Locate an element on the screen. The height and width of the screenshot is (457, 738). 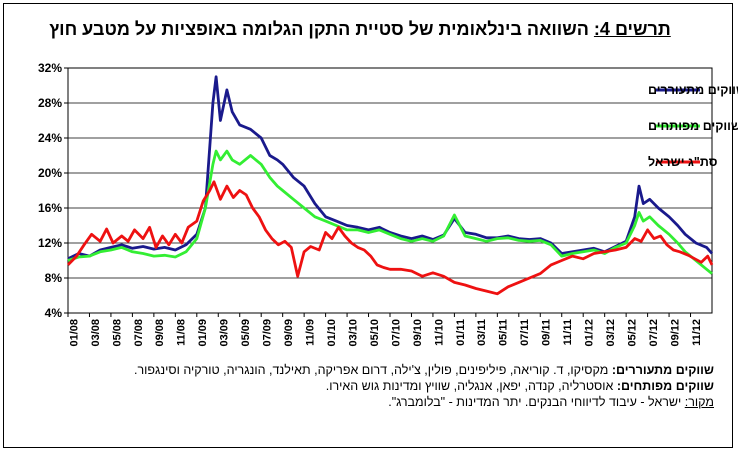
x-tick-label: 09/09 is located at coordinates (289, 333).